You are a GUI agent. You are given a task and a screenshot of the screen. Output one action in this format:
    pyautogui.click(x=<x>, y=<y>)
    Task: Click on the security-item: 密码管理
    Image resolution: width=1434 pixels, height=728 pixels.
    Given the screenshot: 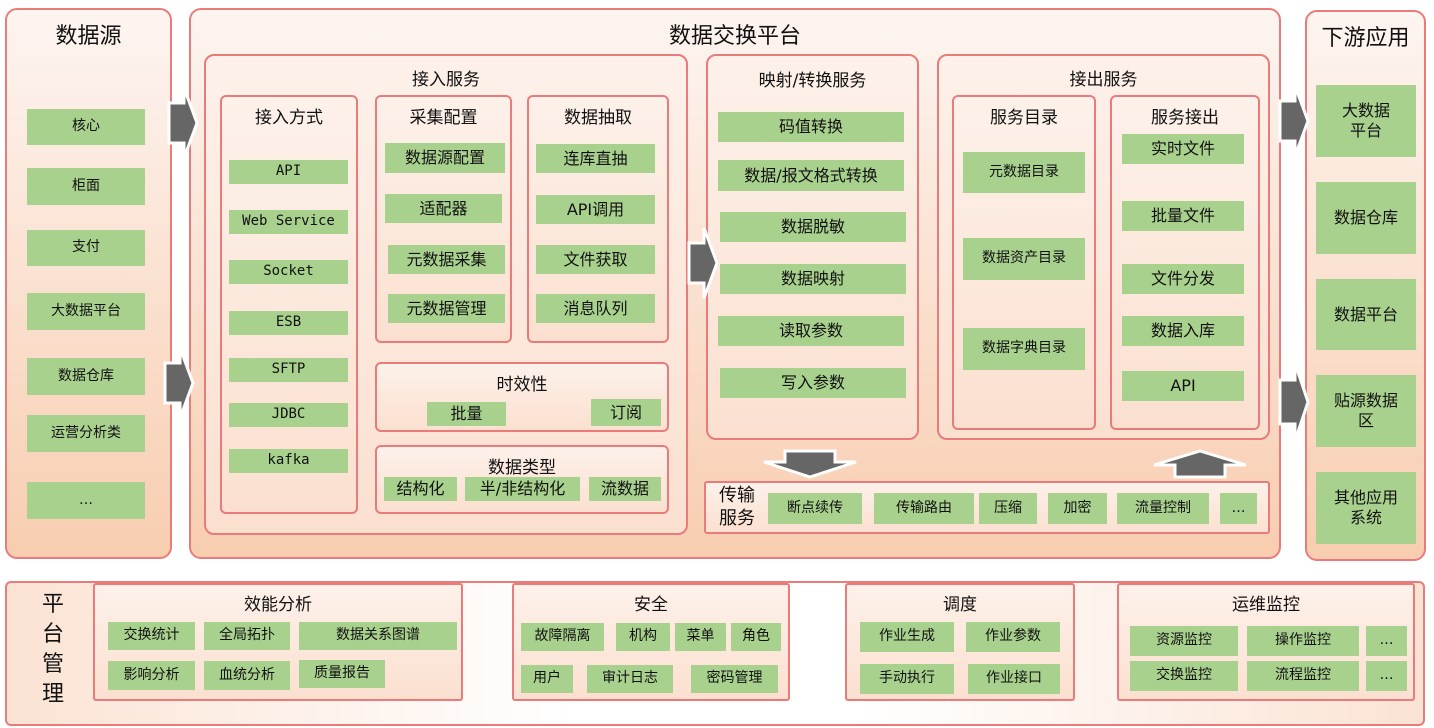 What is the action you would take?
    pyautogui.click(x=734, y=679)
    